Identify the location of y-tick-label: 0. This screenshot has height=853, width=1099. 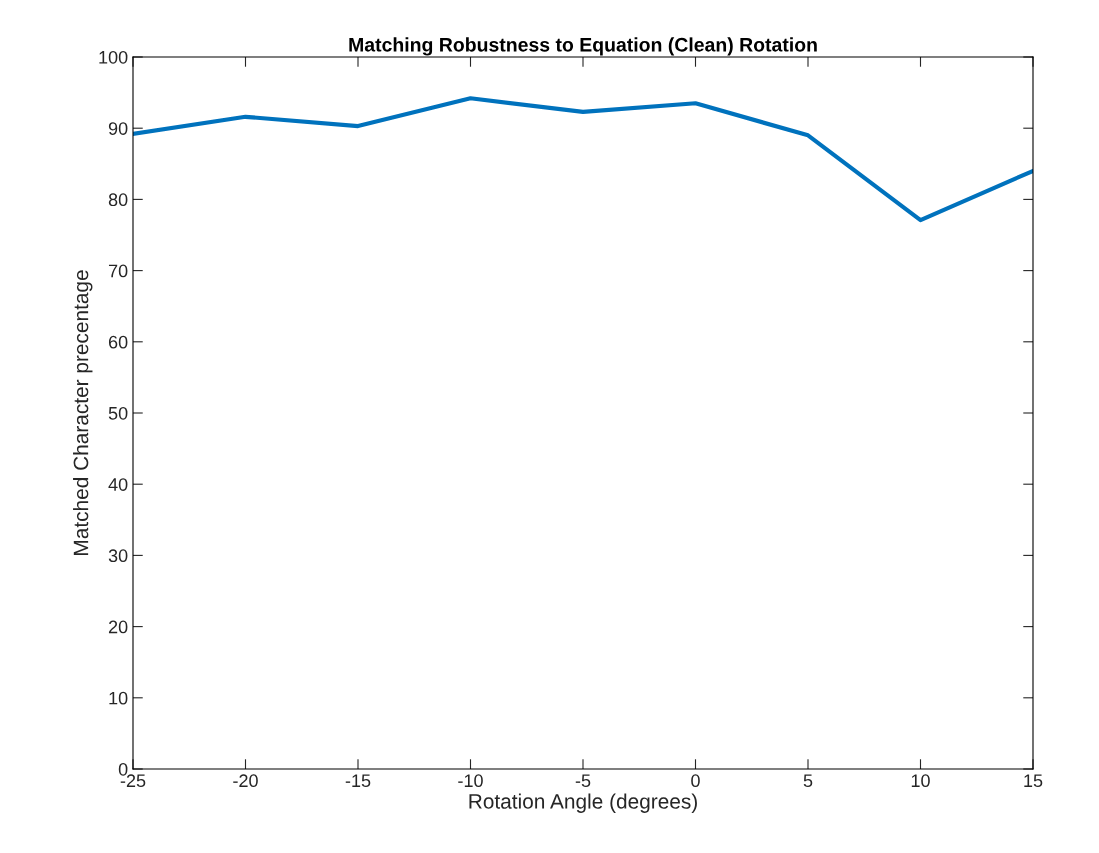
(123, 769).